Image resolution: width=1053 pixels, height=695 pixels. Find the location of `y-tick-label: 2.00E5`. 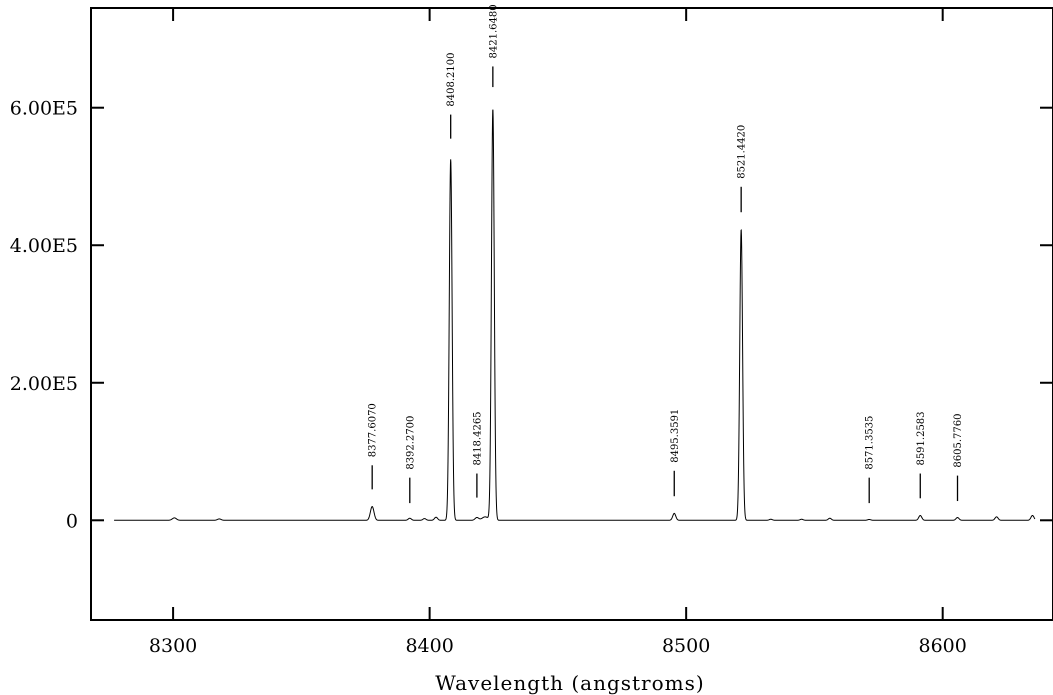

y-tick-label: 2.00E5 is located at coordinates (44, 384).